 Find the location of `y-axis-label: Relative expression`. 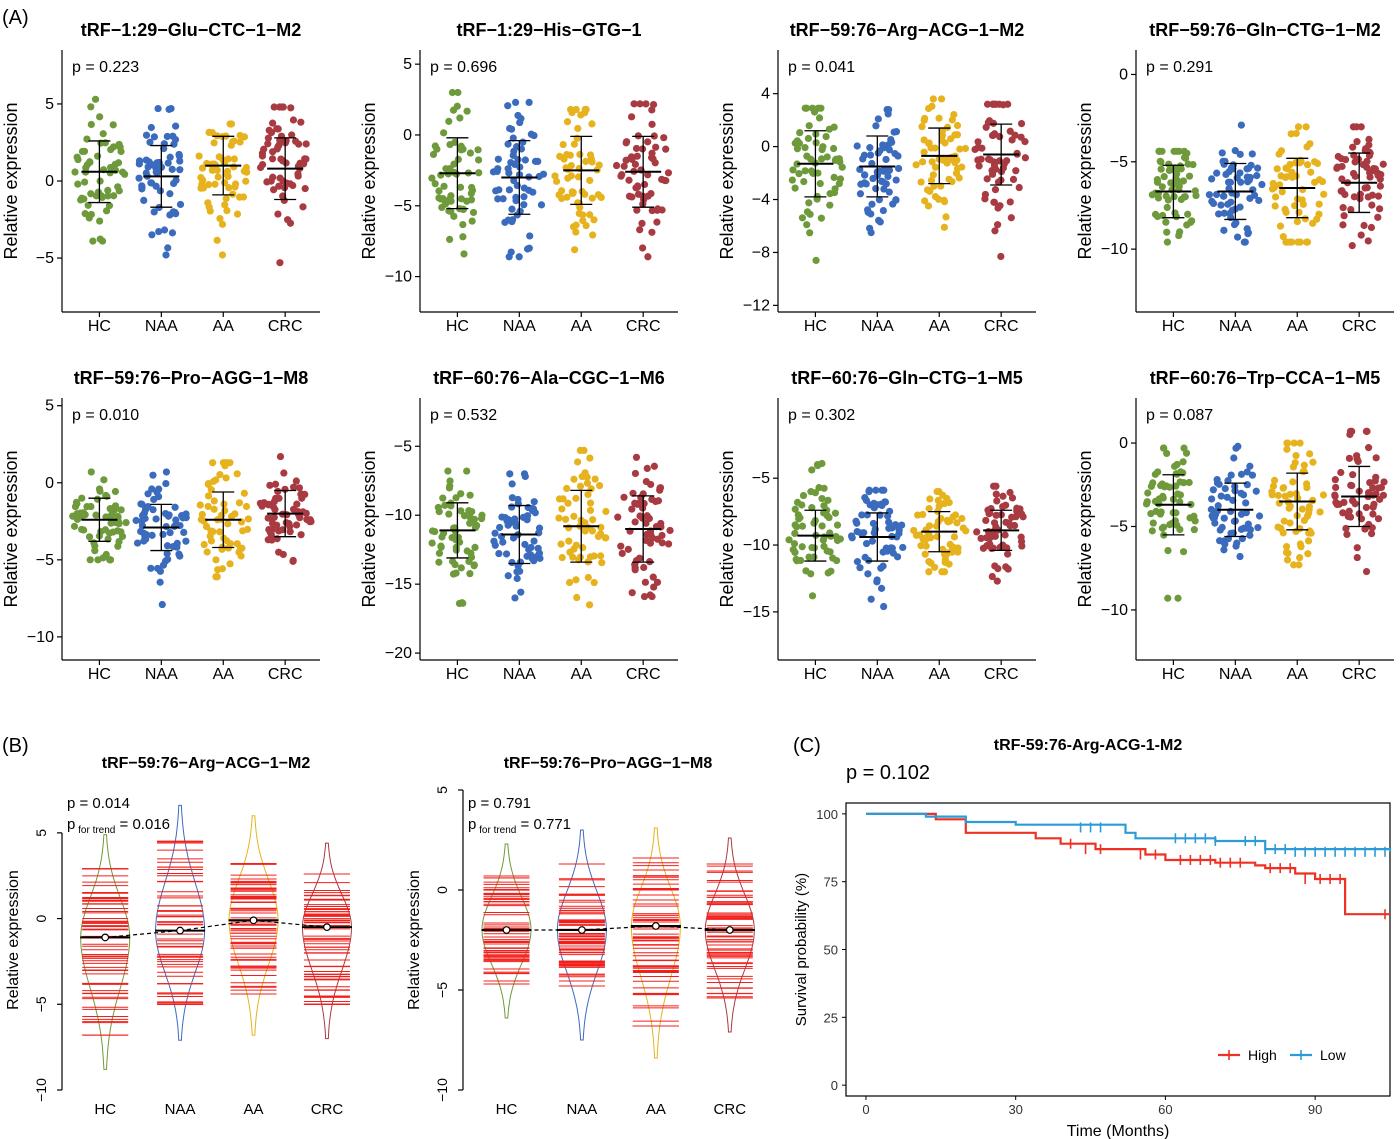

y-axis-label: Relative expression is located at coordinates (1085, 180).